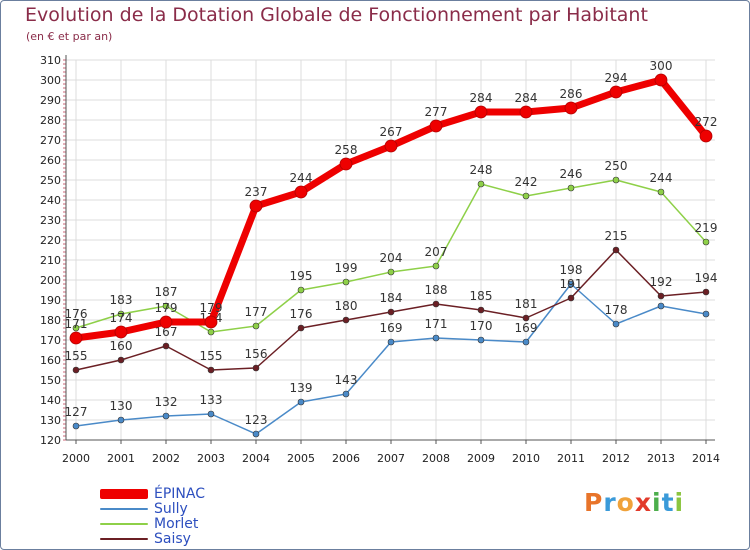 Image resolution: width=750 pixels, height=550 pixels. I want to click on legend-label-epinac: ÉPINAC, so click(179, 494).